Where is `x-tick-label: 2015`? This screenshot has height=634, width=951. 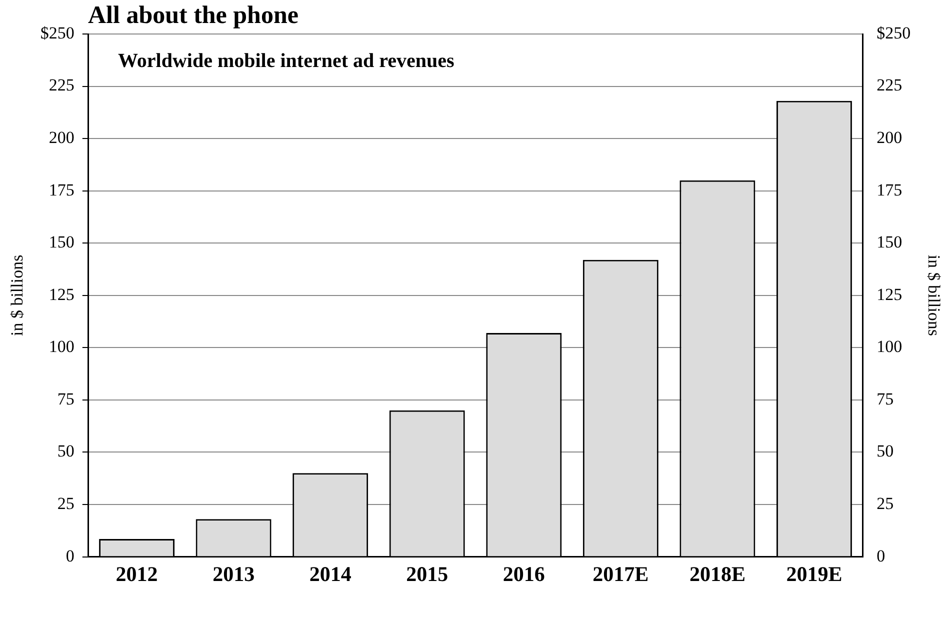 x-tick-label: 2015 is located at coordinates (427, 574).